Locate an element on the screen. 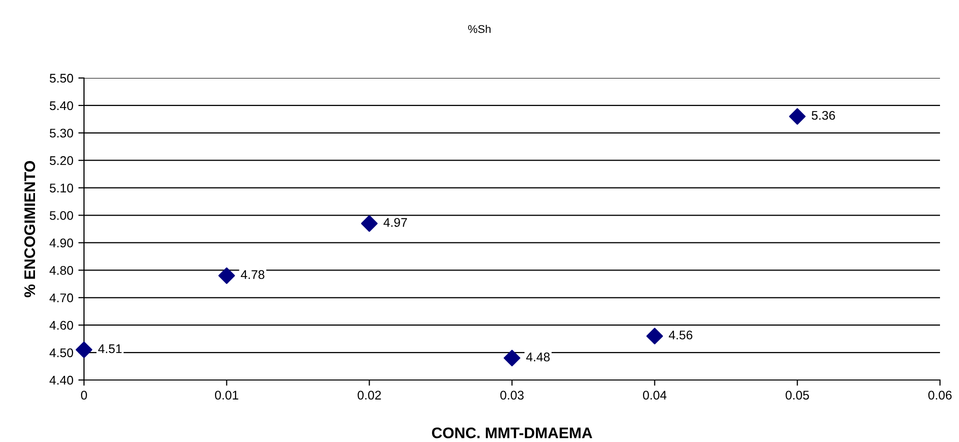 This screenshot has width=959, height=442. x-tick-label: 0.03 is located at coordinates (512, 395).